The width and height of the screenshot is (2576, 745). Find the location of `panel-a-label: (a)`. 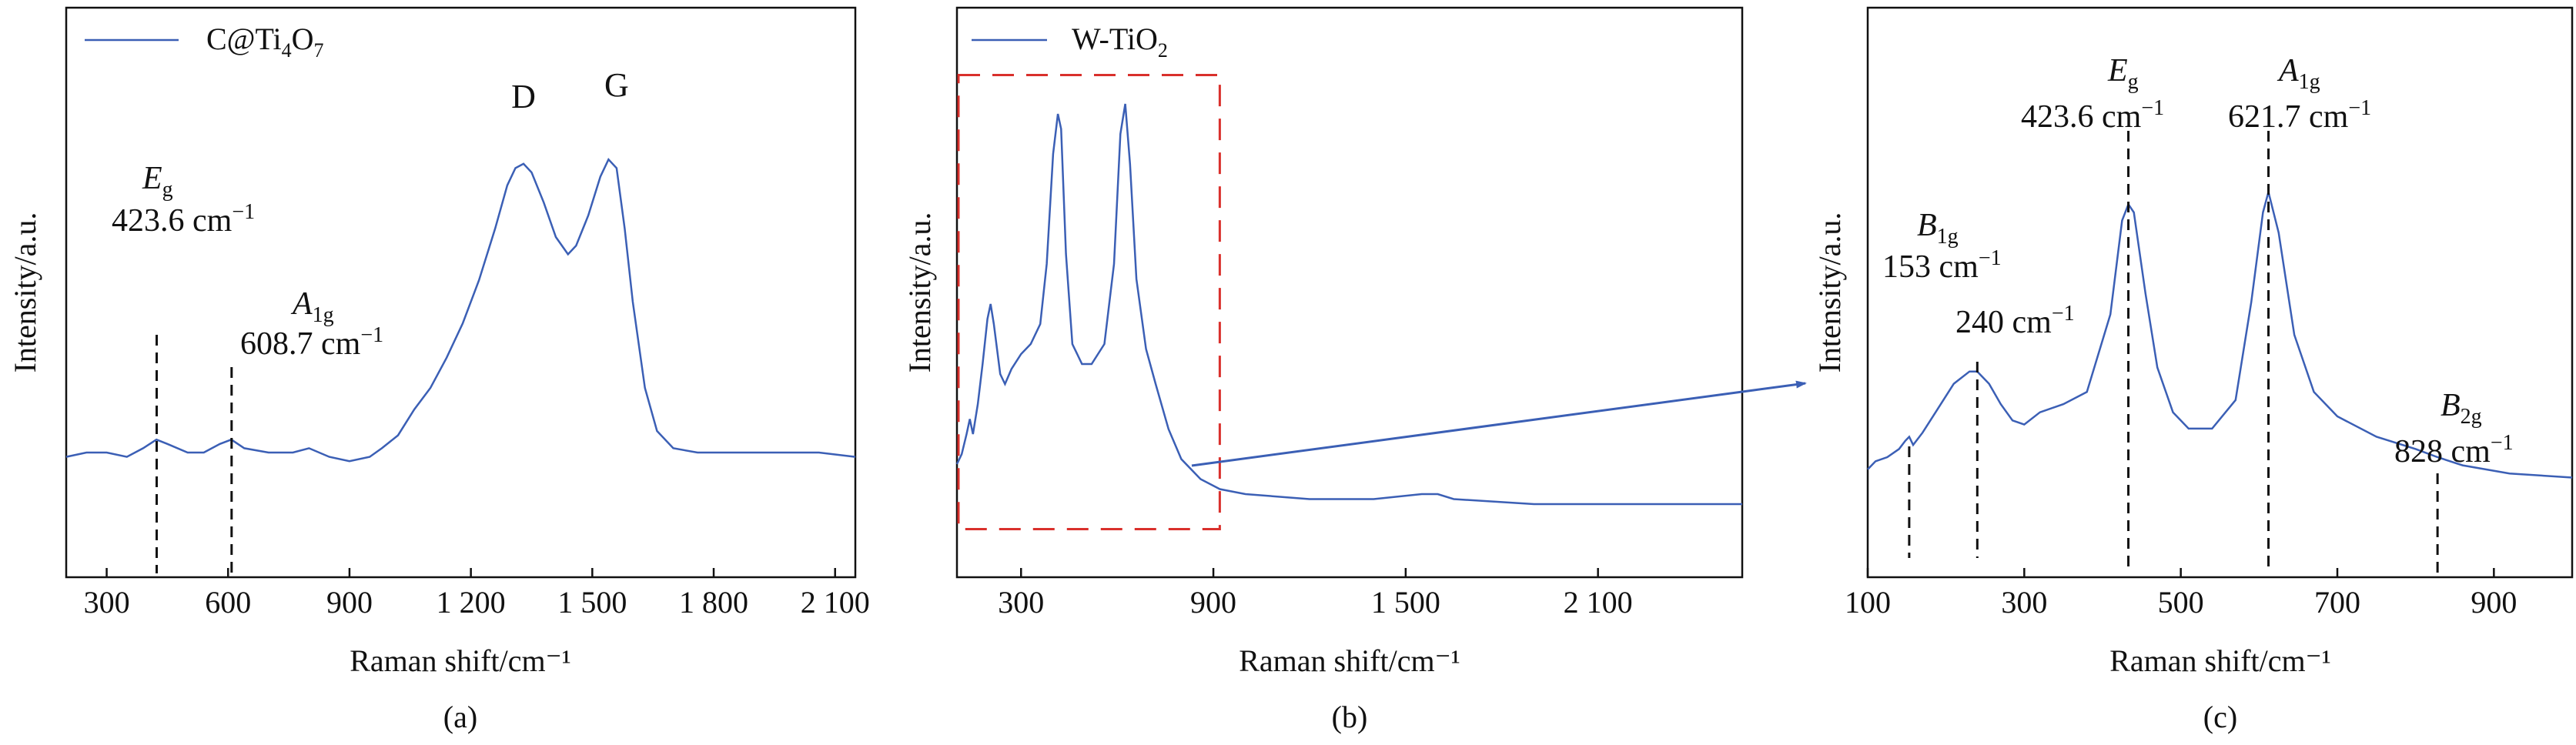

panel-a-label: (a) is located at coordinates (460, 717).